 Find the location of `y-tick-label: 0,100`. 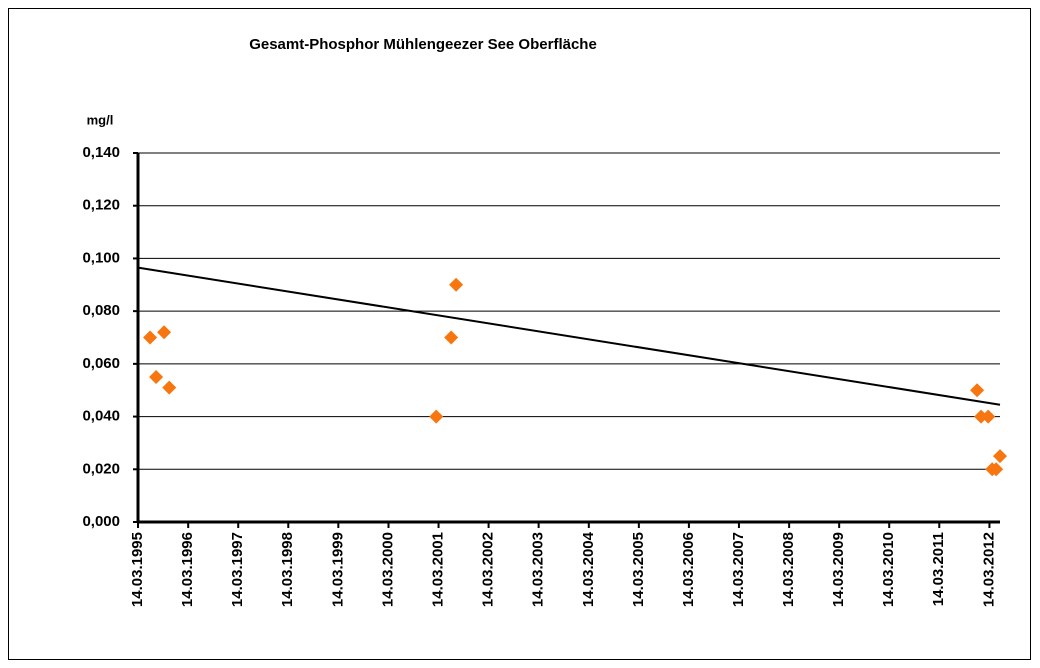

y-tick-label: 0,100 is located at coordinates (101, 257).